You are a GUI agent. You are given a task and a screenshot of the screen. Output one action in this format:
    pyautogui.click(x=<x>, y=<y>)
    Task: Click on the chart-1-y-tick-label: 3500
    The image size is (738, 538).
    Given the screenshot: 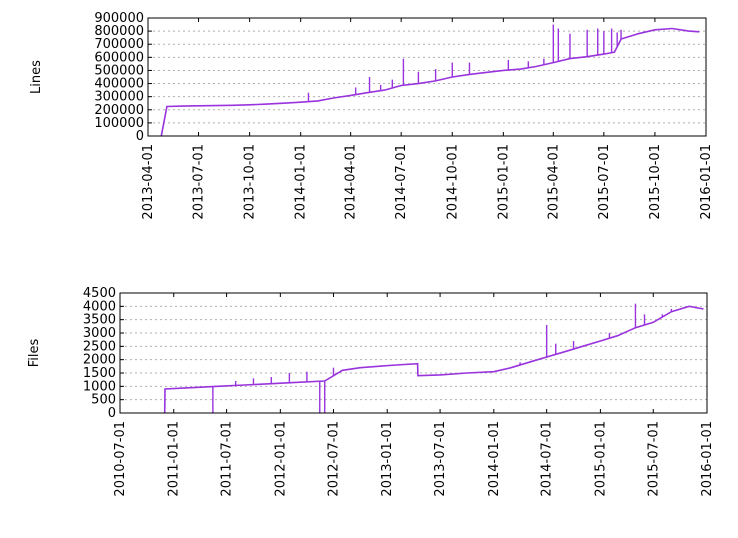 What is the action you would take?
    pyautogui.click(x=99, y=320)
    